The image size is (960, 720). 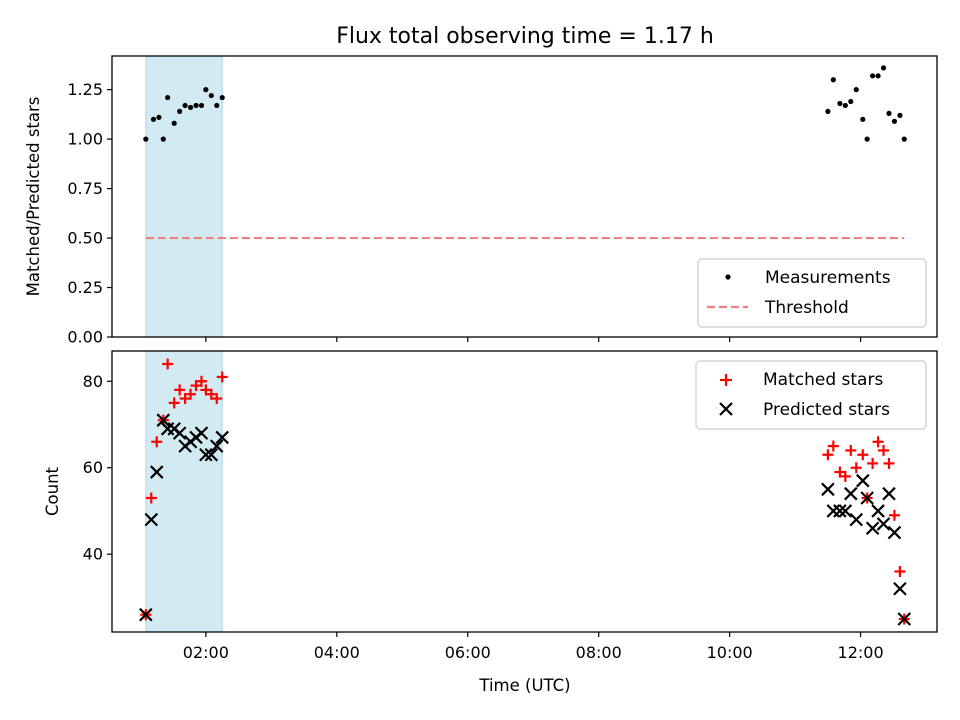 I want to click on bottom-y-axis-ticks: 40 60 80, so click(x=97, y=468).